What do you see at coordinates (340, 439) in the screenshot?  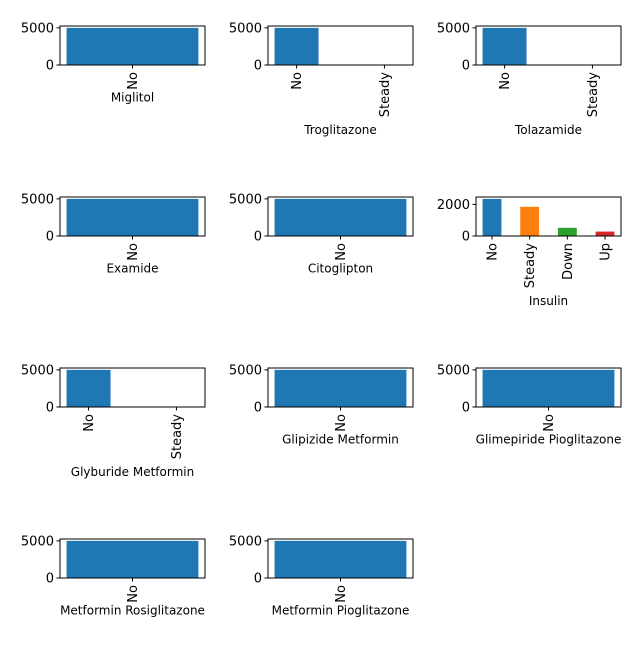 I see `x-axis-label: Glipizide Metformin` at bounding box center [340, 439].